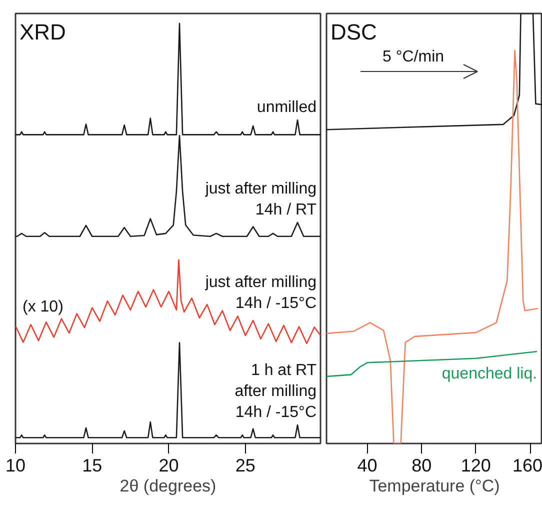  What do you see at coordinates (92, 466) in the screenshot?
I see `x-tick-label: 15` at bounding box center [92, 466].